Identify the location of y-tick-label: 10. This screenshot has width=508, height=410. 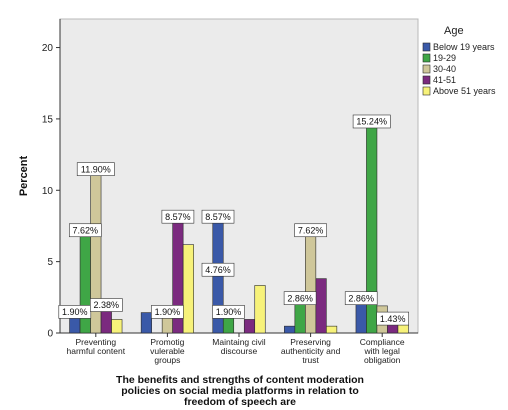
(48, 191).